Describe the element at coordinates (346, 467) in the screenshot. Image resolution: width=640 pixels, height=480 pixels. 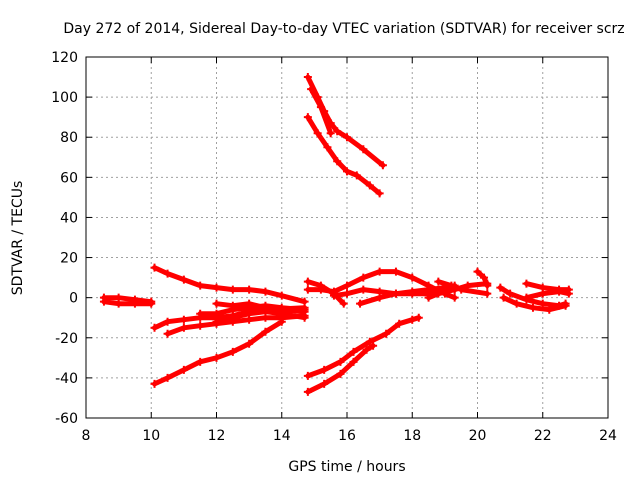
I see `x-axis-label: GPS time / hours` at that location.